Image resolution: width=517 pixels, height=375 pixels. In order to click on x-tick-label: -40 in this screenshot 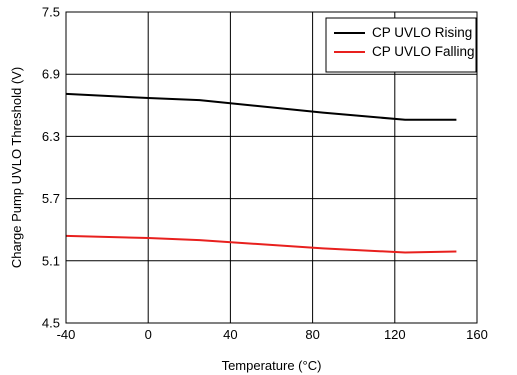, I will do `click(66, 334)`.